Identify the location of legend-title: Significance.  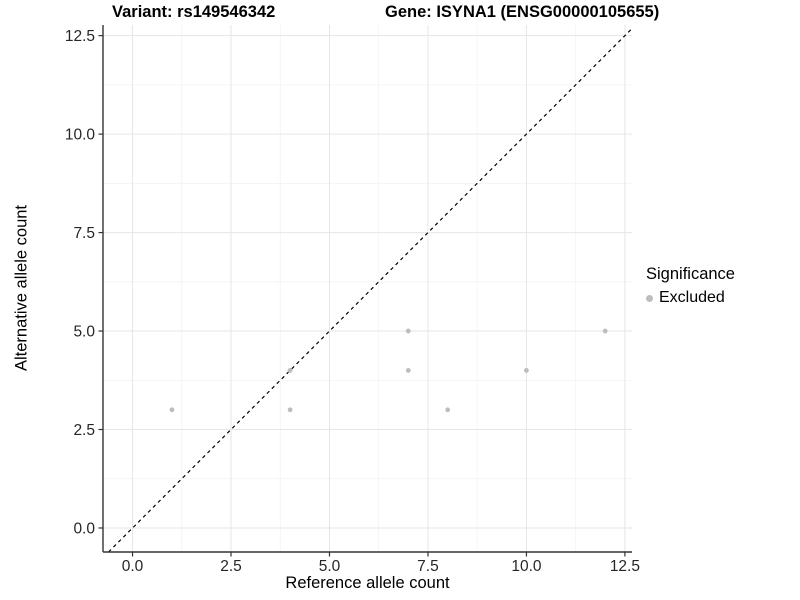
(690, 274).